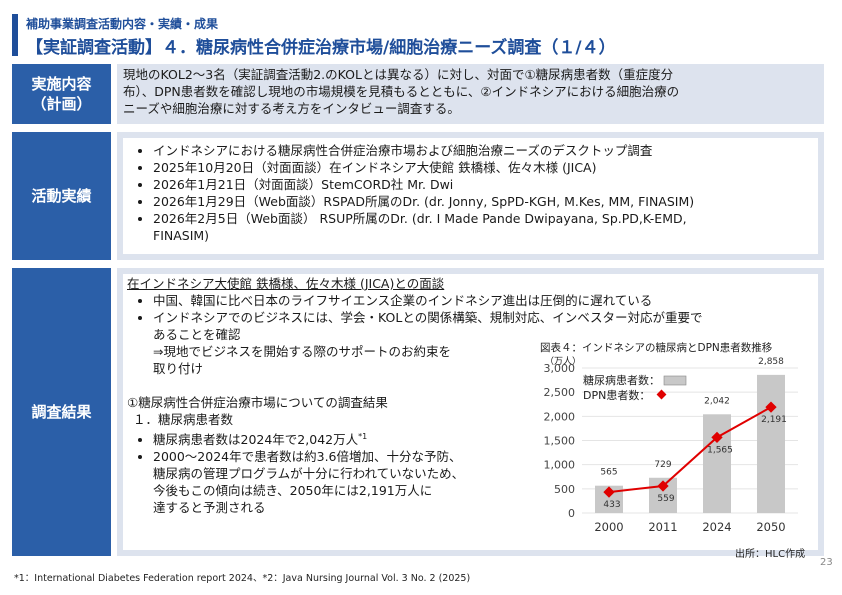 The height and width of the screenshot is (595, 842). I want to click on page-subtitle: 補助事業調査活動内容・実績・成果, so click(122, 24).